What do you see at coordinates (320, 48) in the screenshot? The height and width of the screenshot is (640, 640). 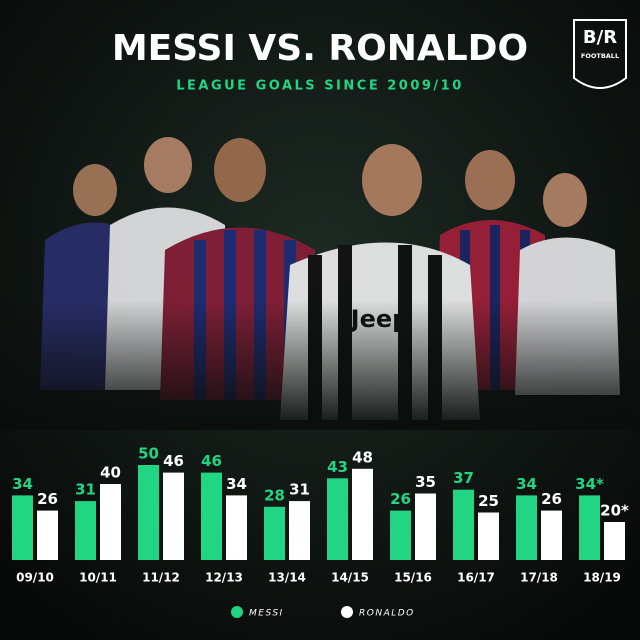 I see `chart-title: MESSI VS. RONALDO` at bounding box center [320, 48].